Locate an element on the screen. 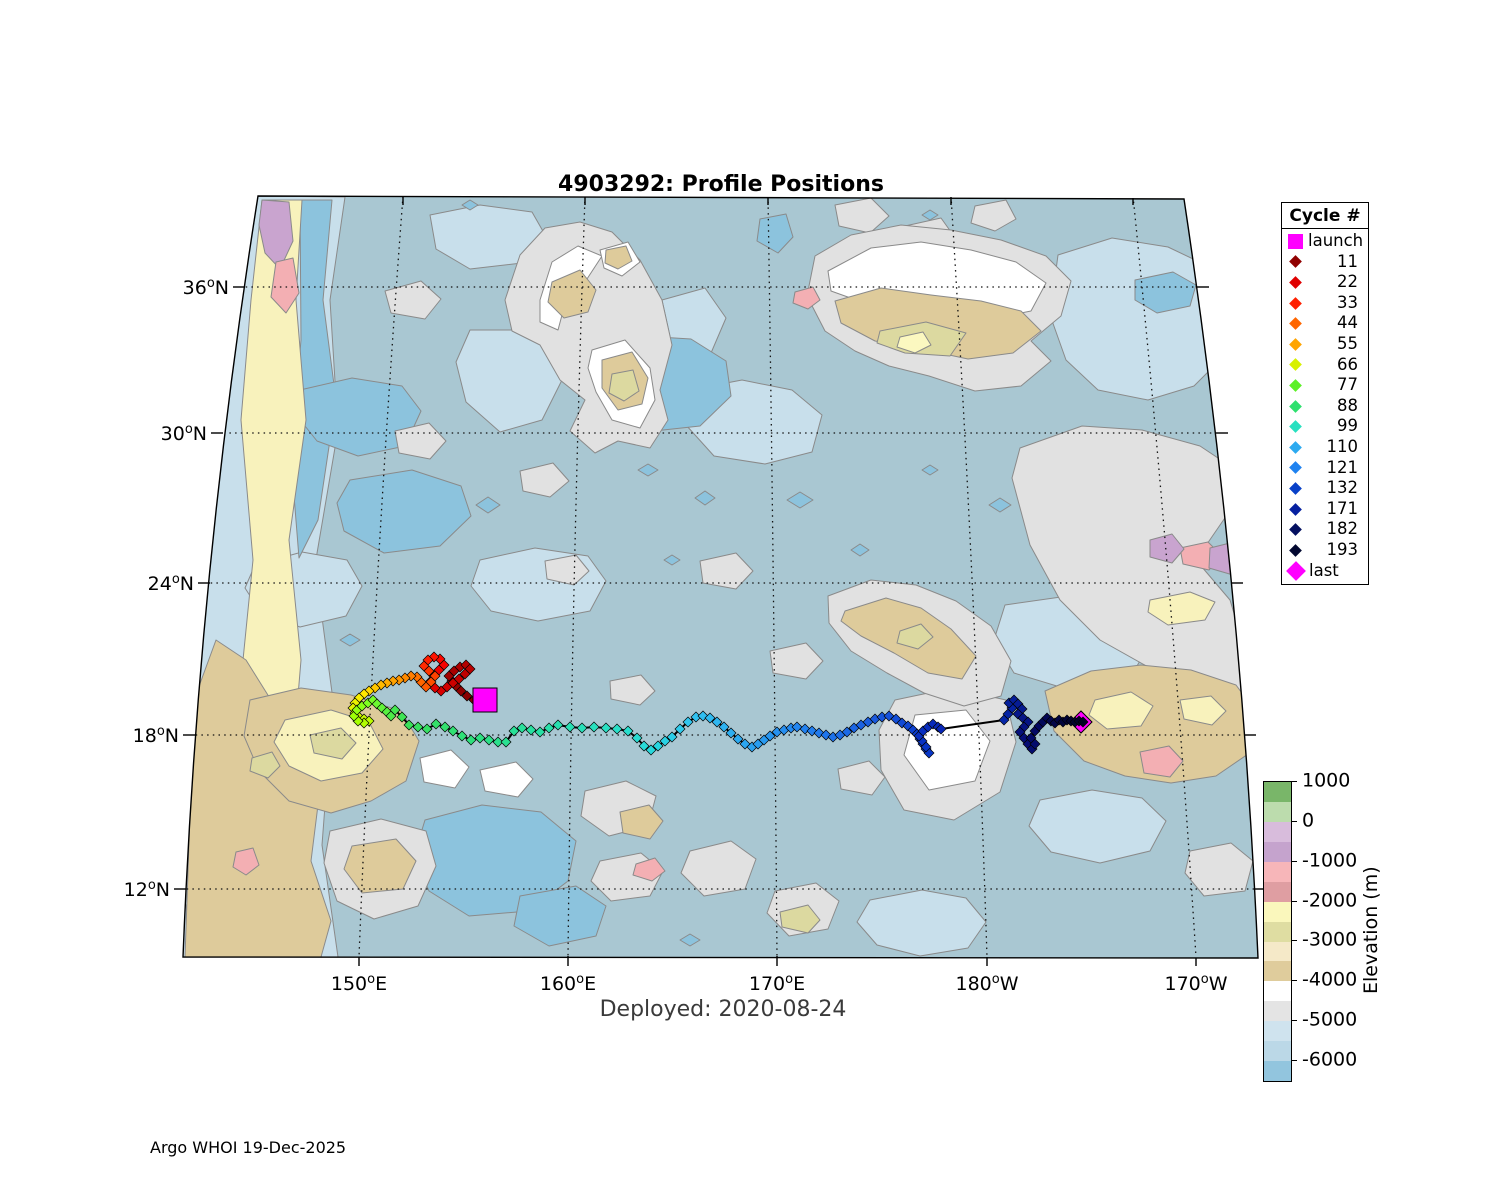 The width and height of the screenshot is (1500, 1200). legend-item-label: 33 is located at coordinates (1347, 302).